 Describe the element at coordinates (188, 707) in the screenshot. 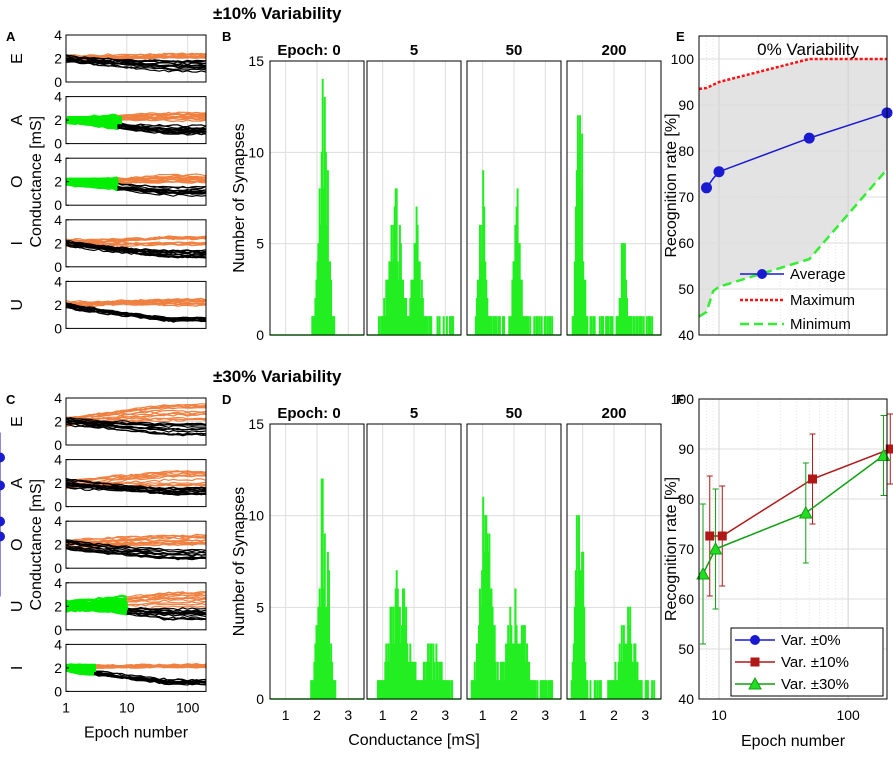

I see `x-tick-label: 100` at that location.